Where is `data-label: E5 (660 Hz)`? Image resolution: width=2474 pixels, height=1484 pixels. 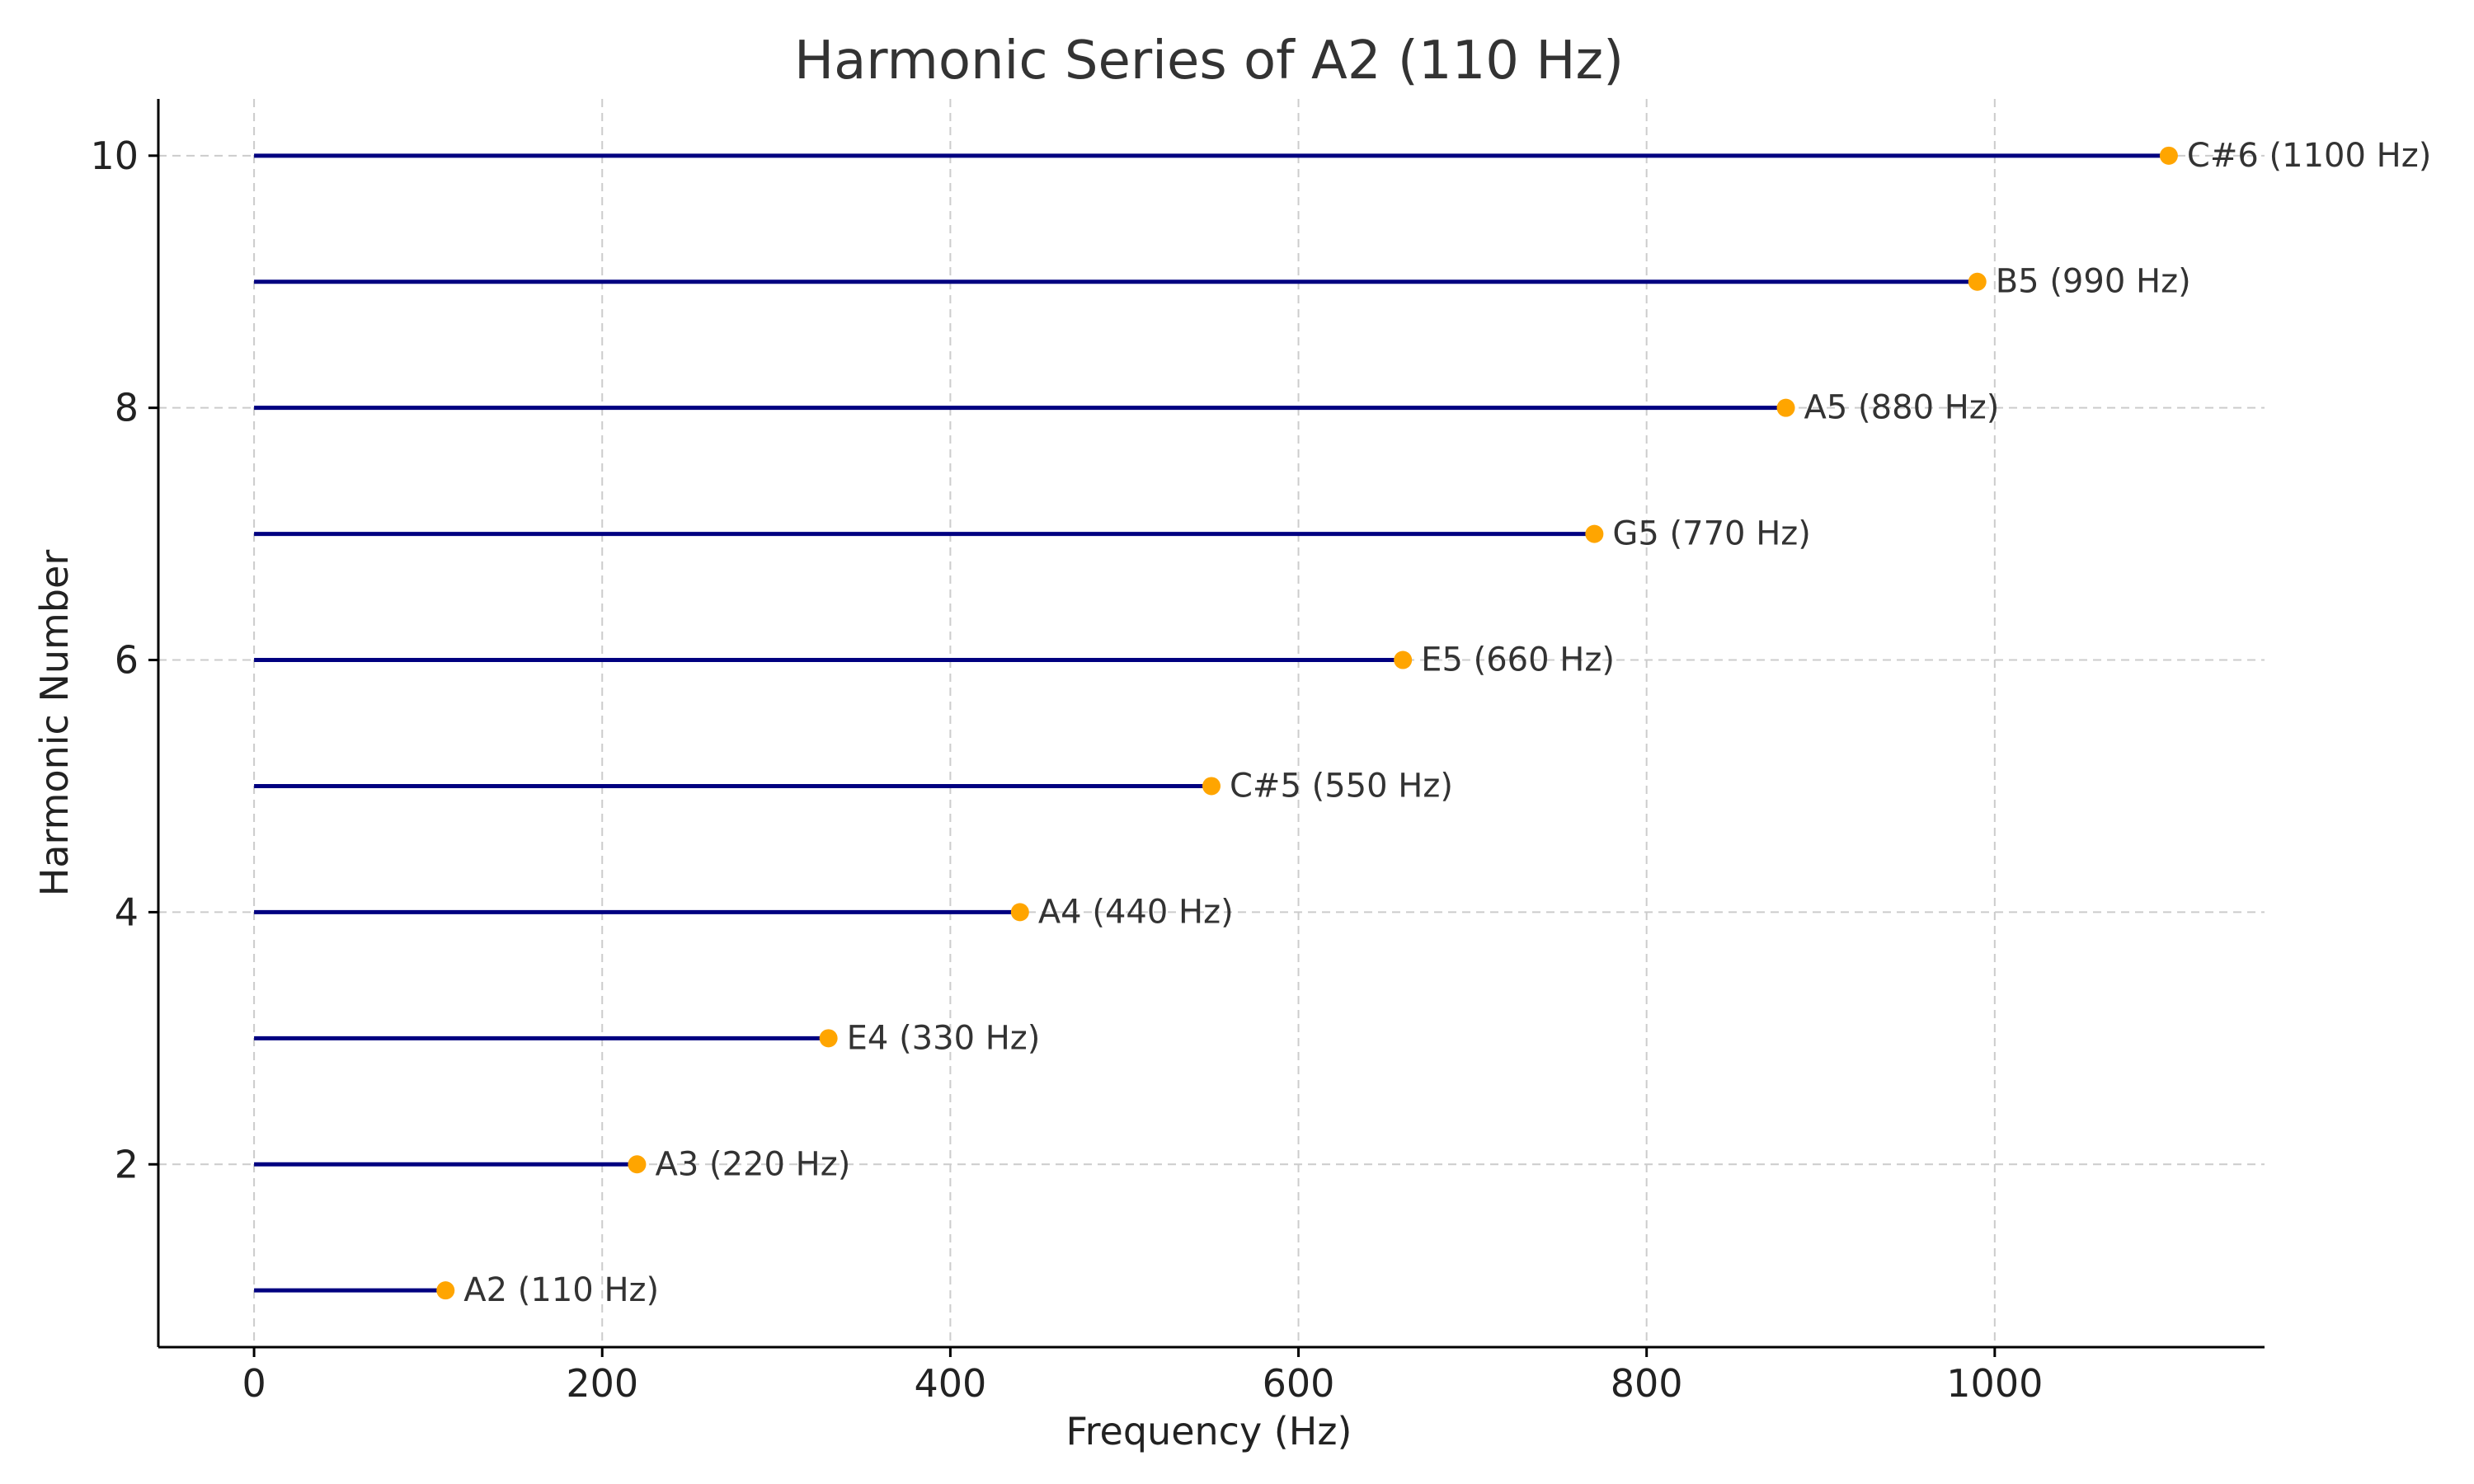
data-label: E5 (660 Hz) is located at coordinates (1518, 660).